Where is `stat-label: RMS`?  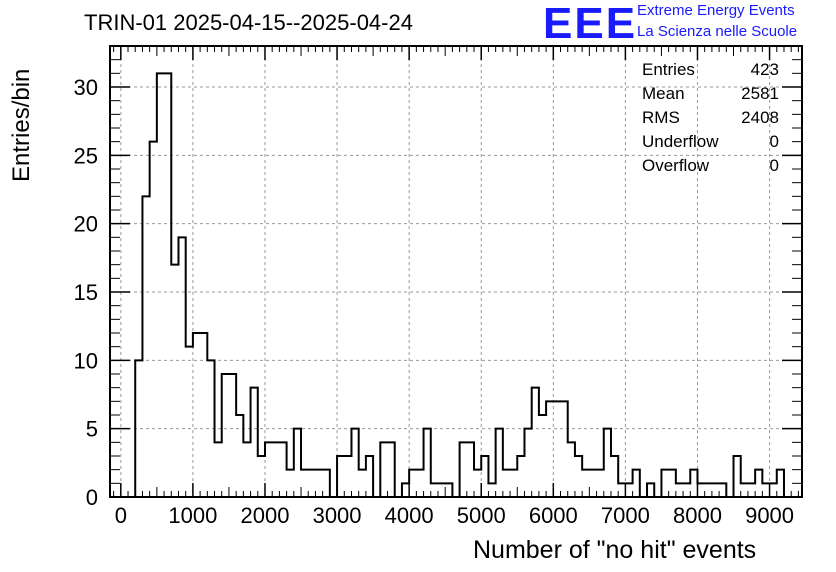
stat-label: RMS is located at coordinates (661, 117).